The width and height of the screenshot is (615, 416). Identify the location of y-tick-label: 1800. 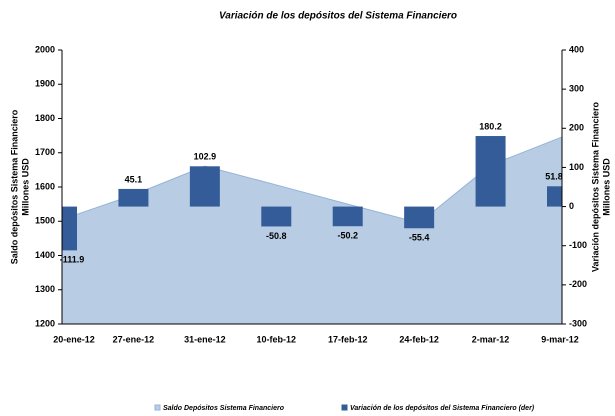
(45, 118).